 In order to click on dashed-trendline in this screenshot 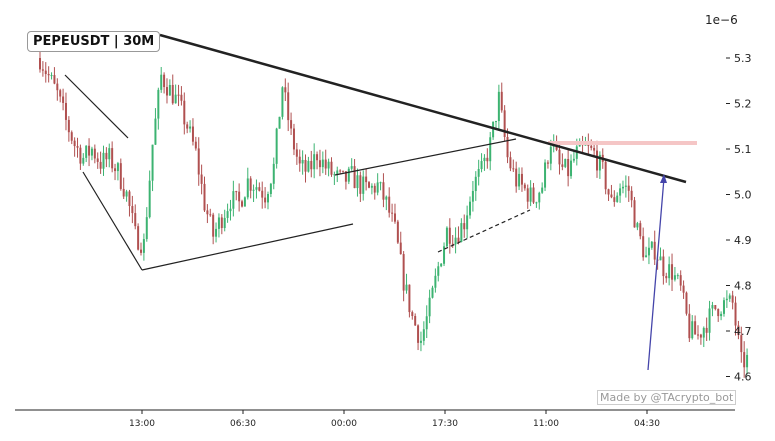, I will do `click(484, 231)`.